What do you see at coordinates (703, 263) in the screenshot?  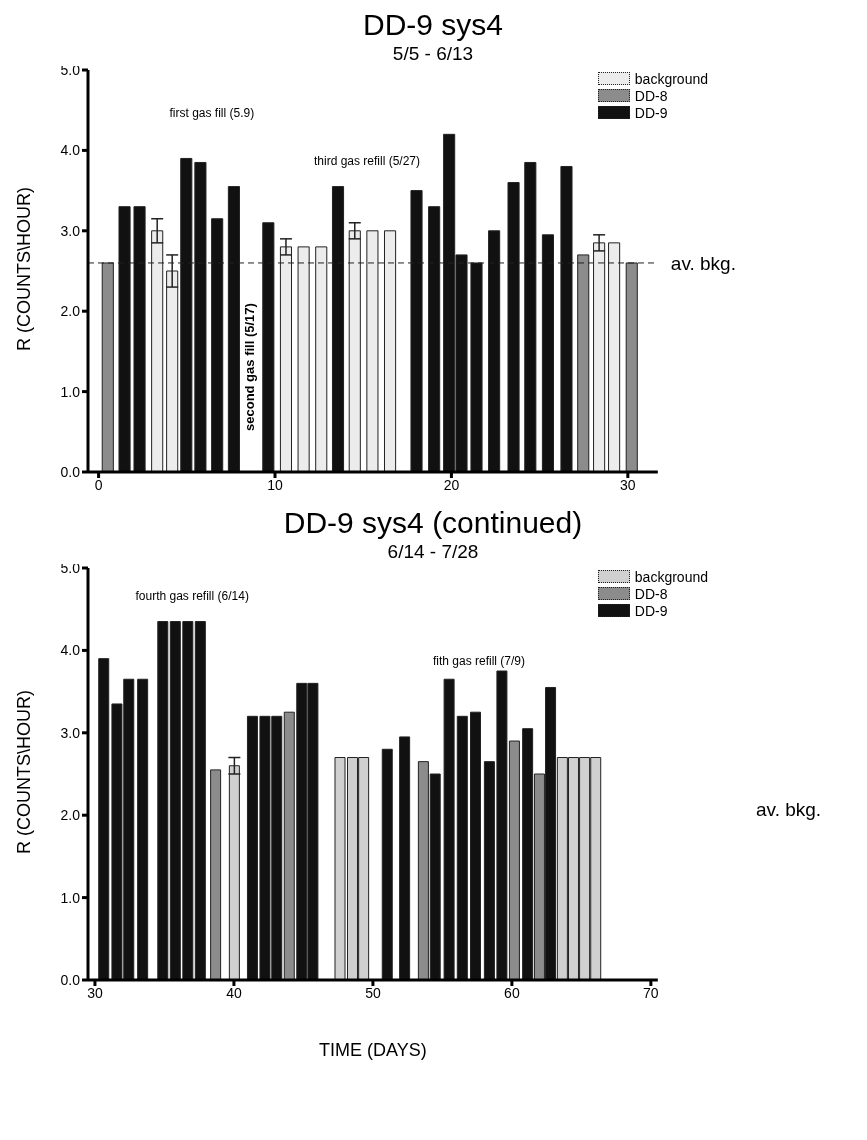 I see `ref-line-label: av. bkg.` at bounding box center [703, 263].